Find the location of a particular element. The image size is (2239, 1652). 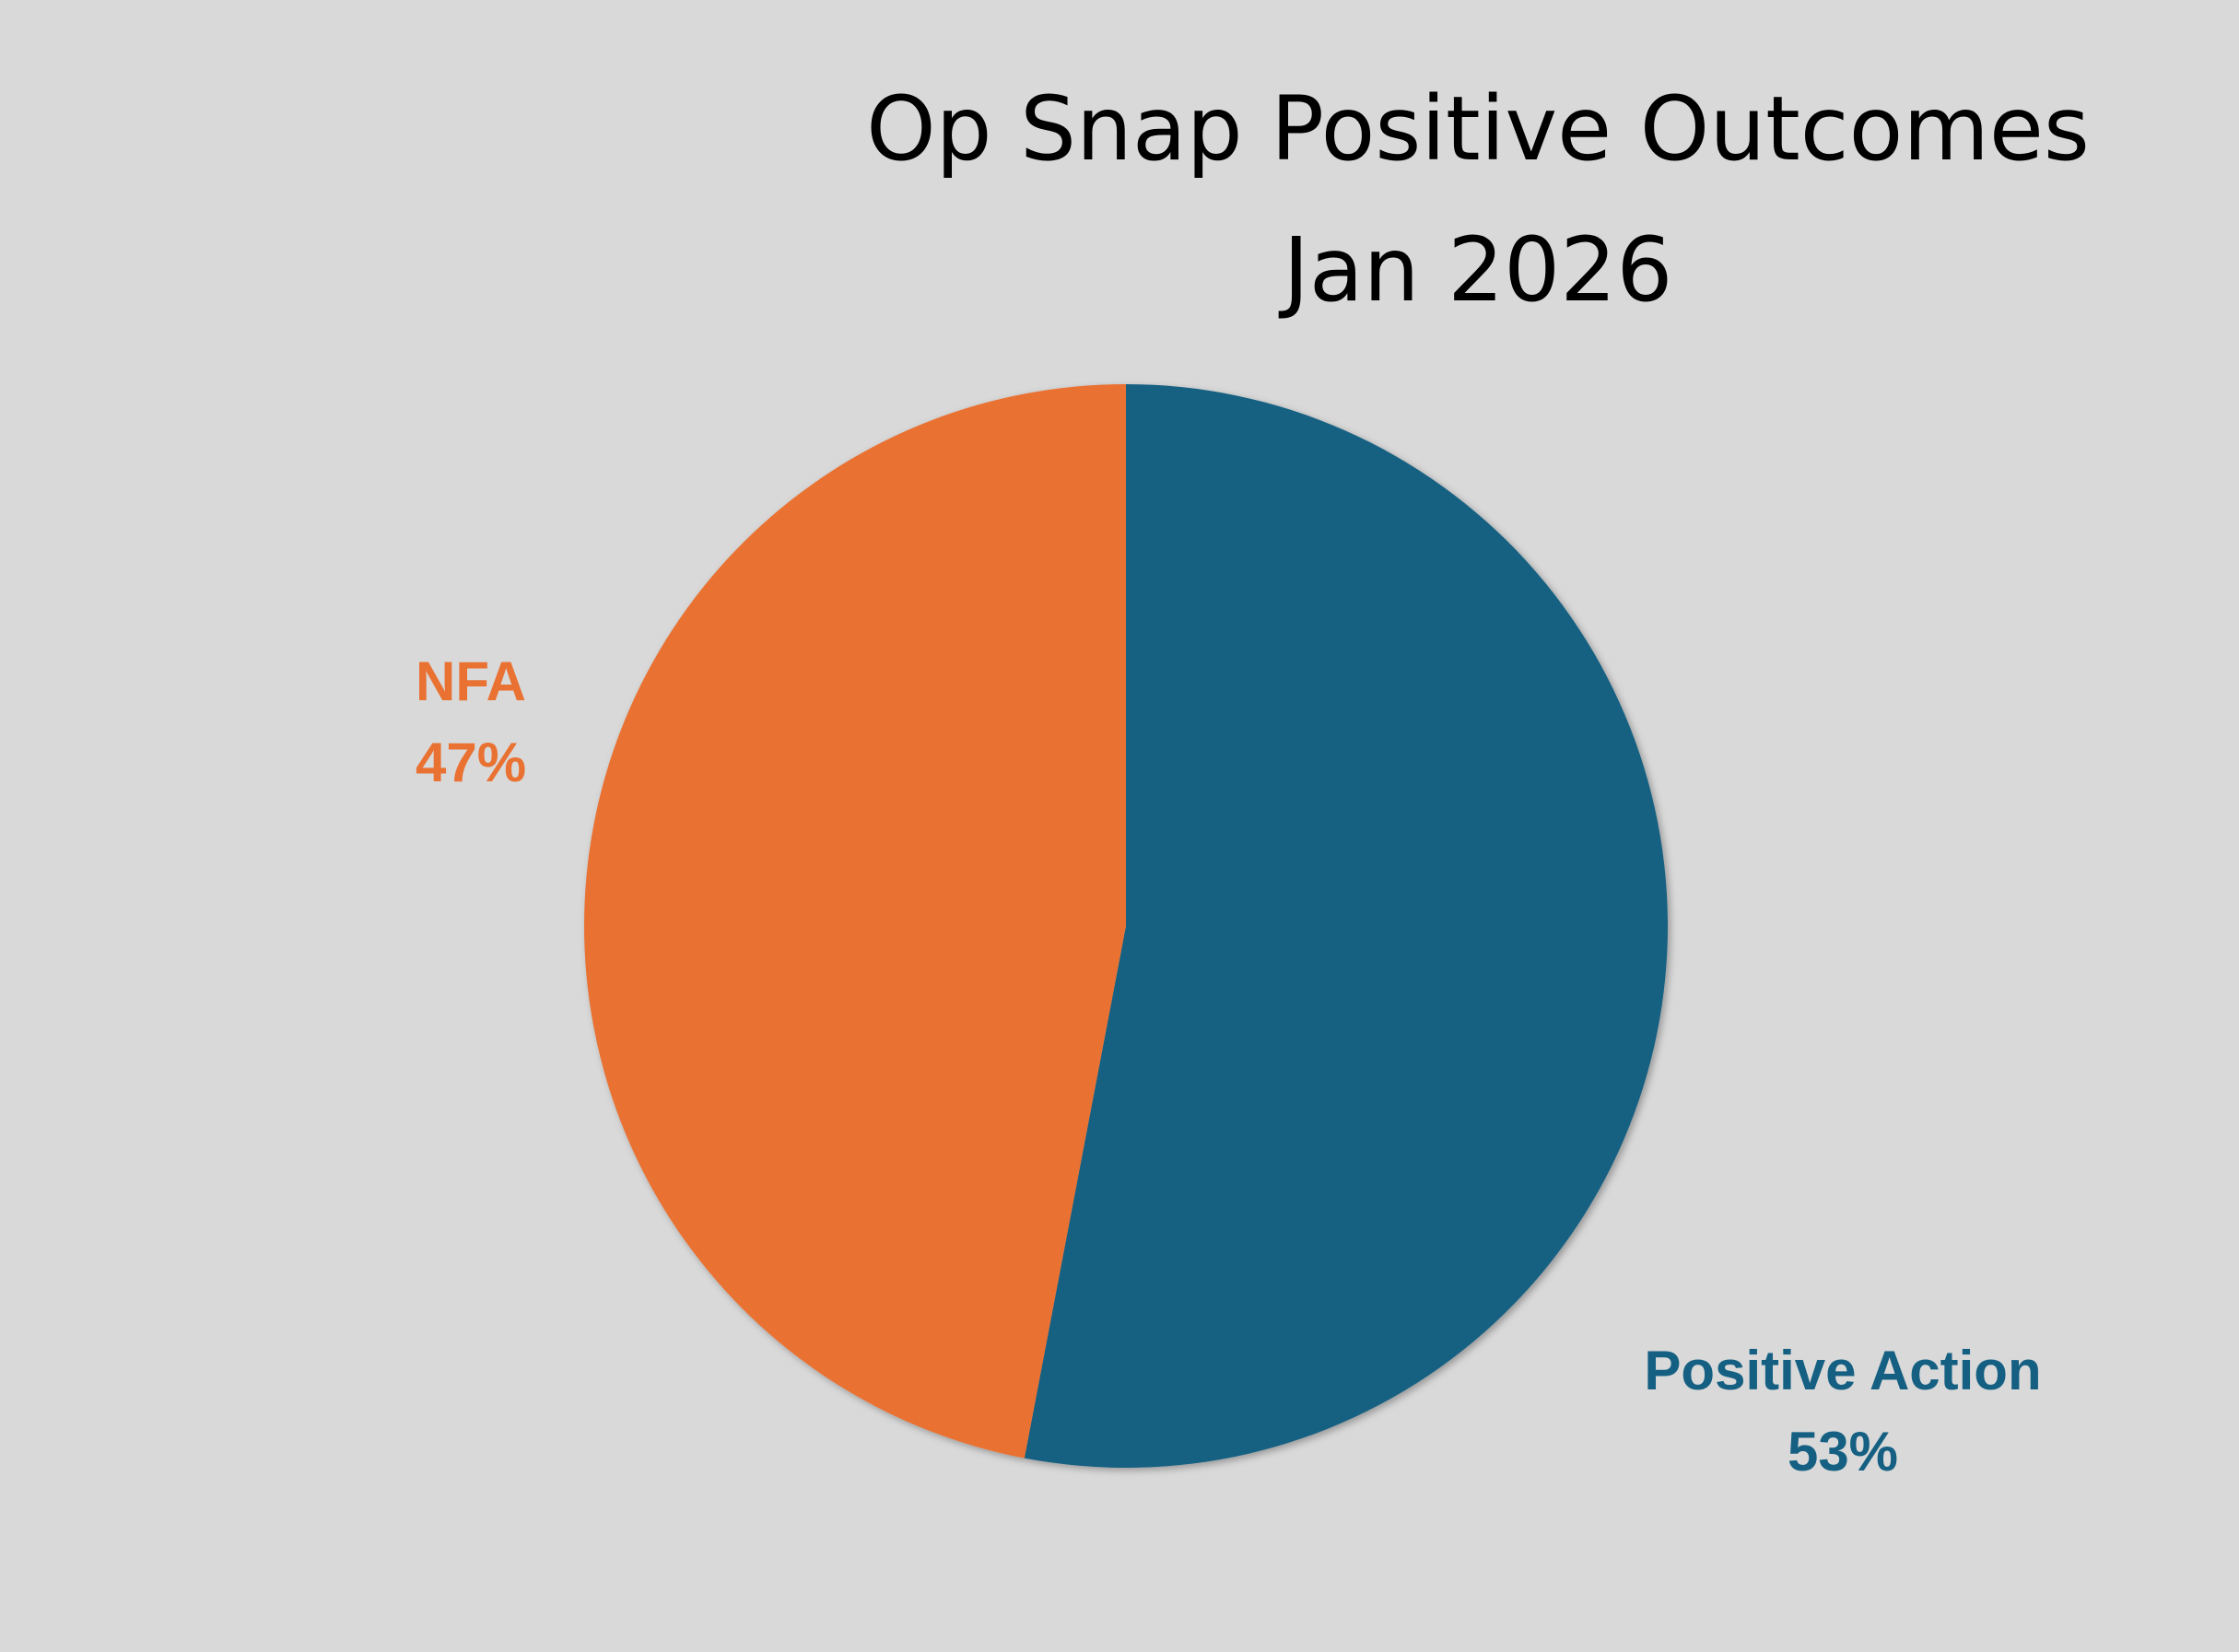

slice-label-positive-action: Positive Action 53% is located at coordinates (1842, 1411).